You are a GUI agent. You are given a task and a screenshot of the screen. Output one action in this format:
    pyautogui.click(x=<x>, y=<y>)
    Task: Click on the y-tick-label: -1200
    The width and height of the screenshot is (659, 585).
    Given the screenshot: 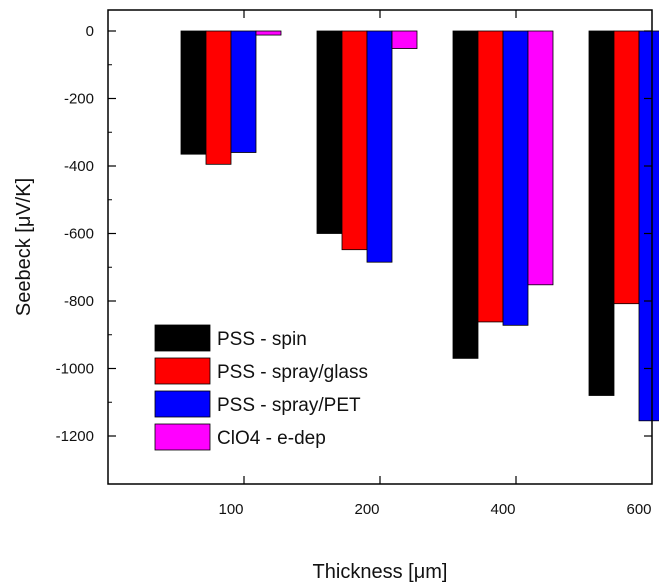 What is the action you would take?
    pyautogui.click(x=75, y=436)
    